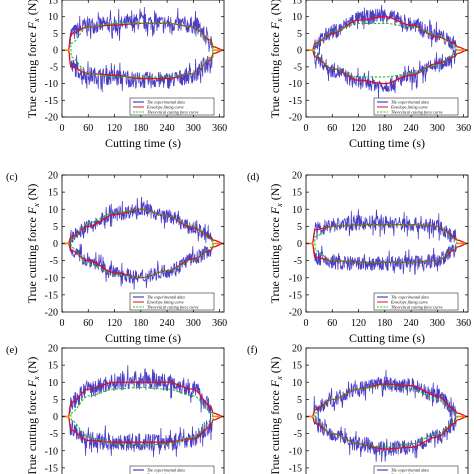  I want to click on panel-label: (d), so click(253, 177).